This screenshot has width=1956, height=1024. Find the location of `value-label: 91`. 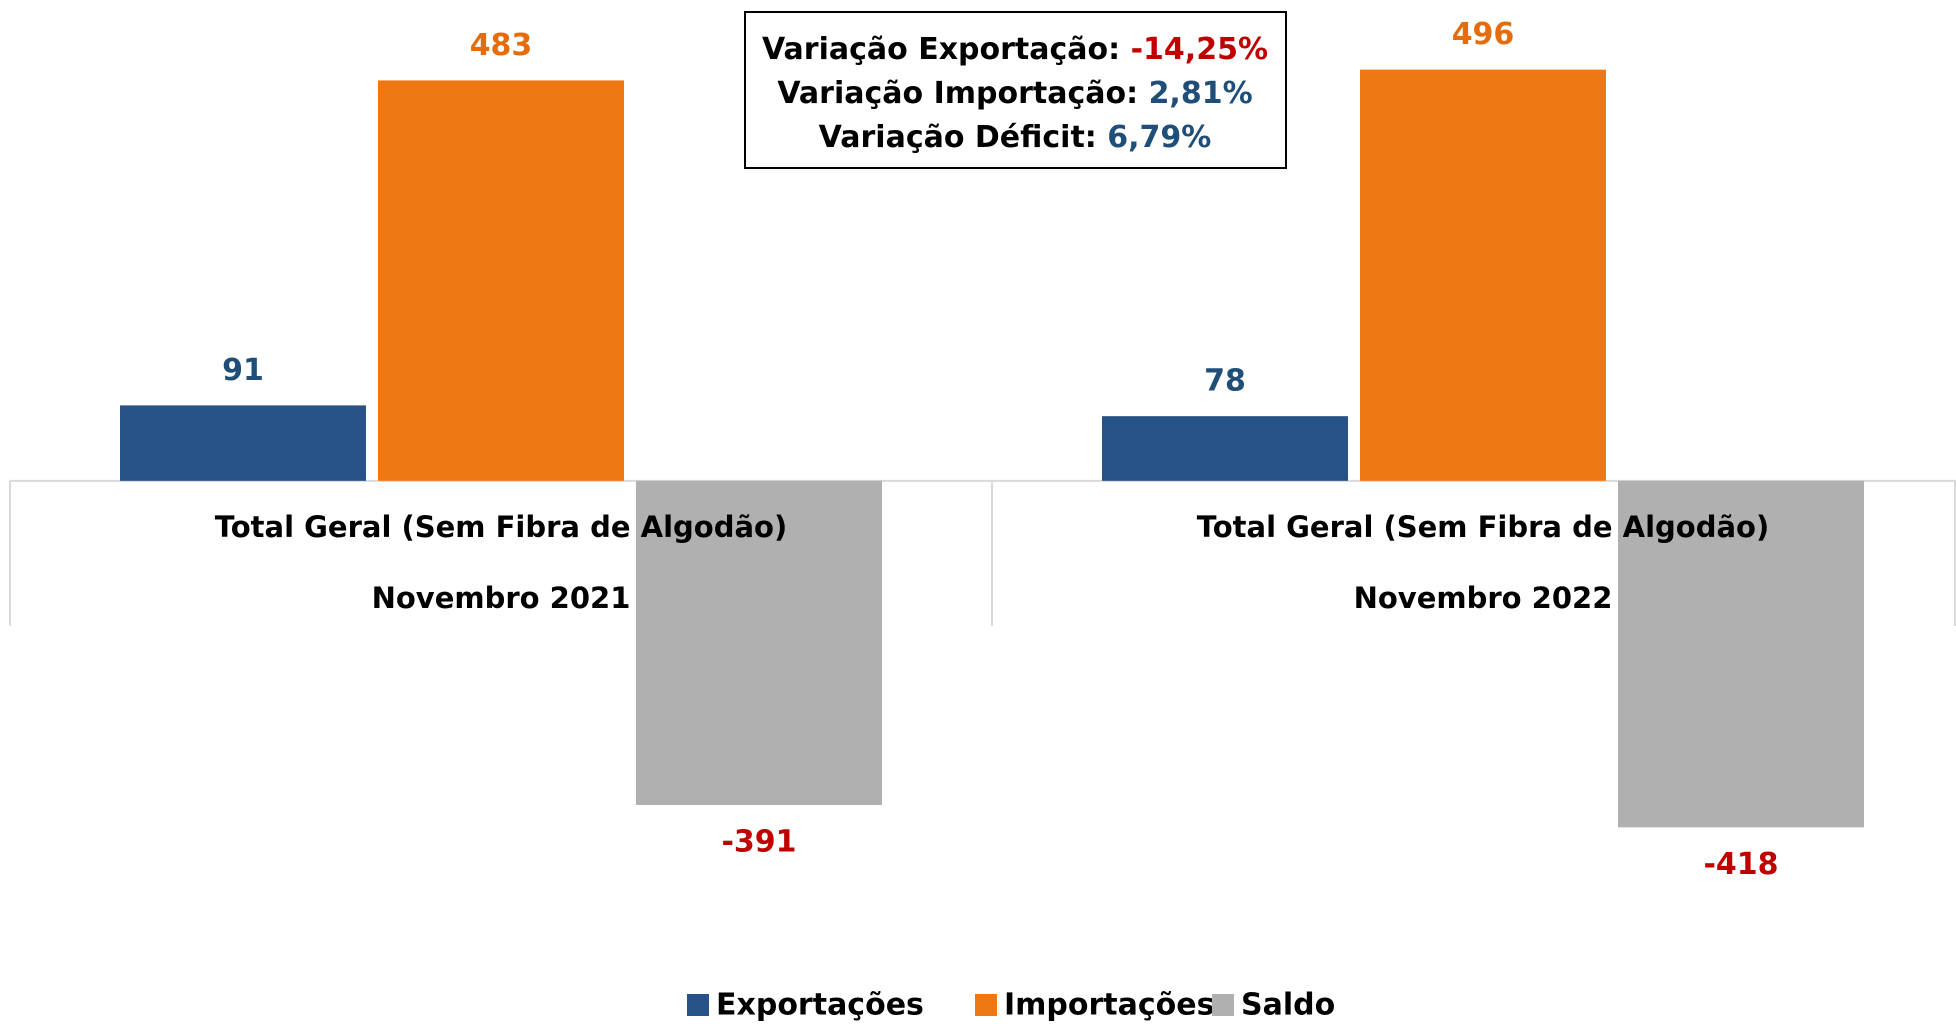

value-label: 91 is located at coordinates (243, 370).